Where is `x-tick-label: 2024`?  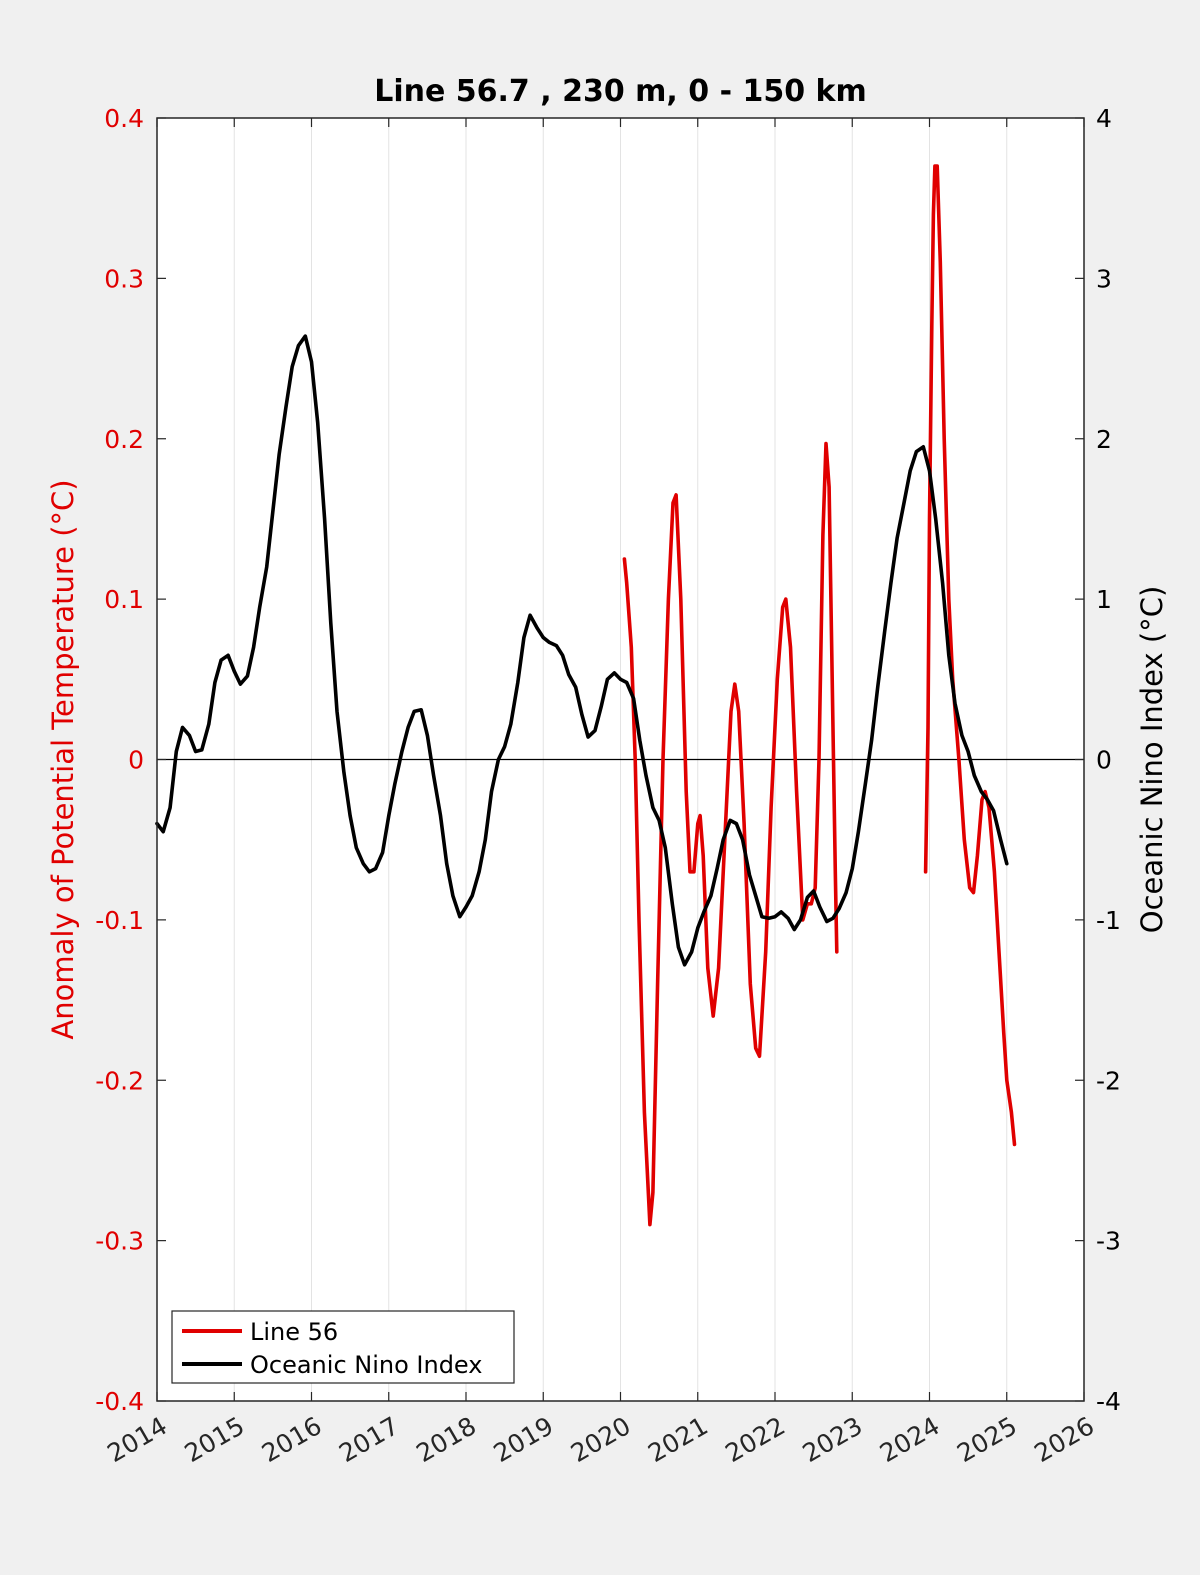 x-tick-label: 2024 is located at coordinates (910, 1439).